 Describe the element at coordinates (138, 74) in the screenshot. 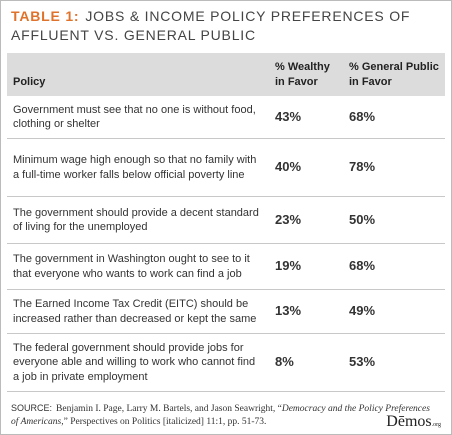

I see `header-cell: Policy` at that location.